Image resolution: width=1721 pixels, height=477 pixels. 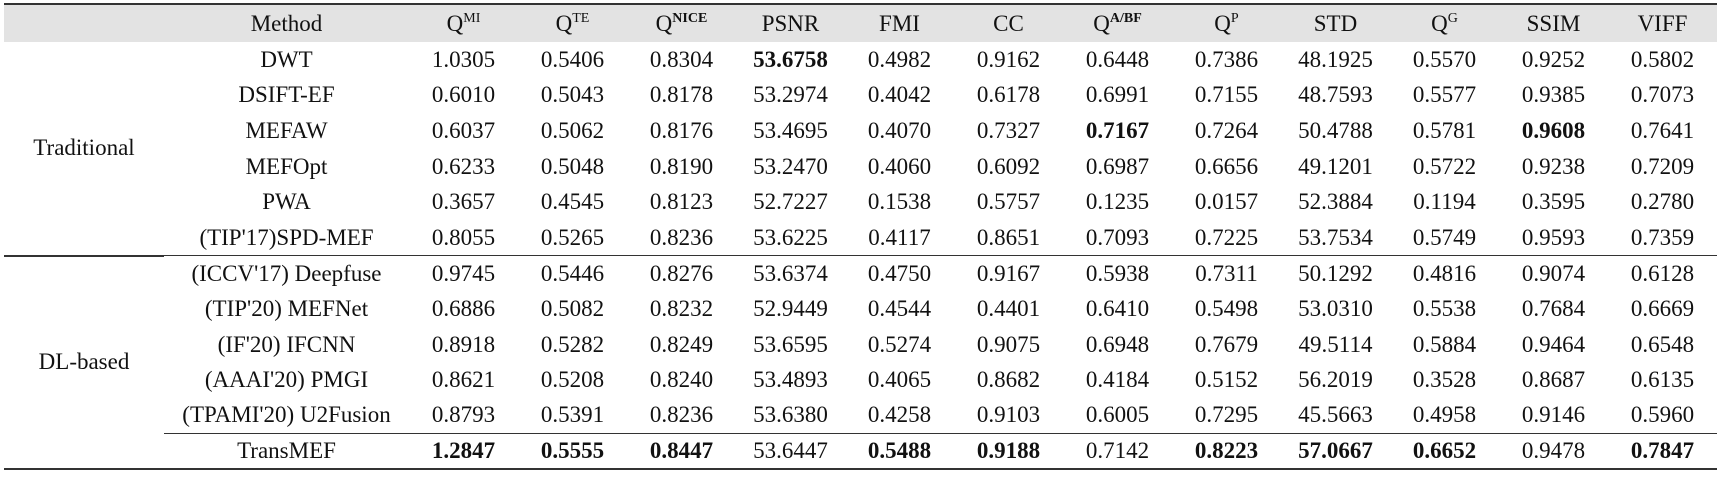 I want to click on method-name: MEFOpt, so click(x=286, y=166).